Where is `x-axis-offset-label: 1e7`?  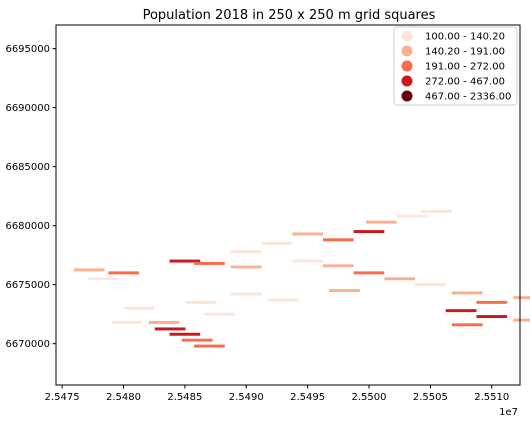
x-axis-offset-label: 1e7 is located at coordinates (508, 412).